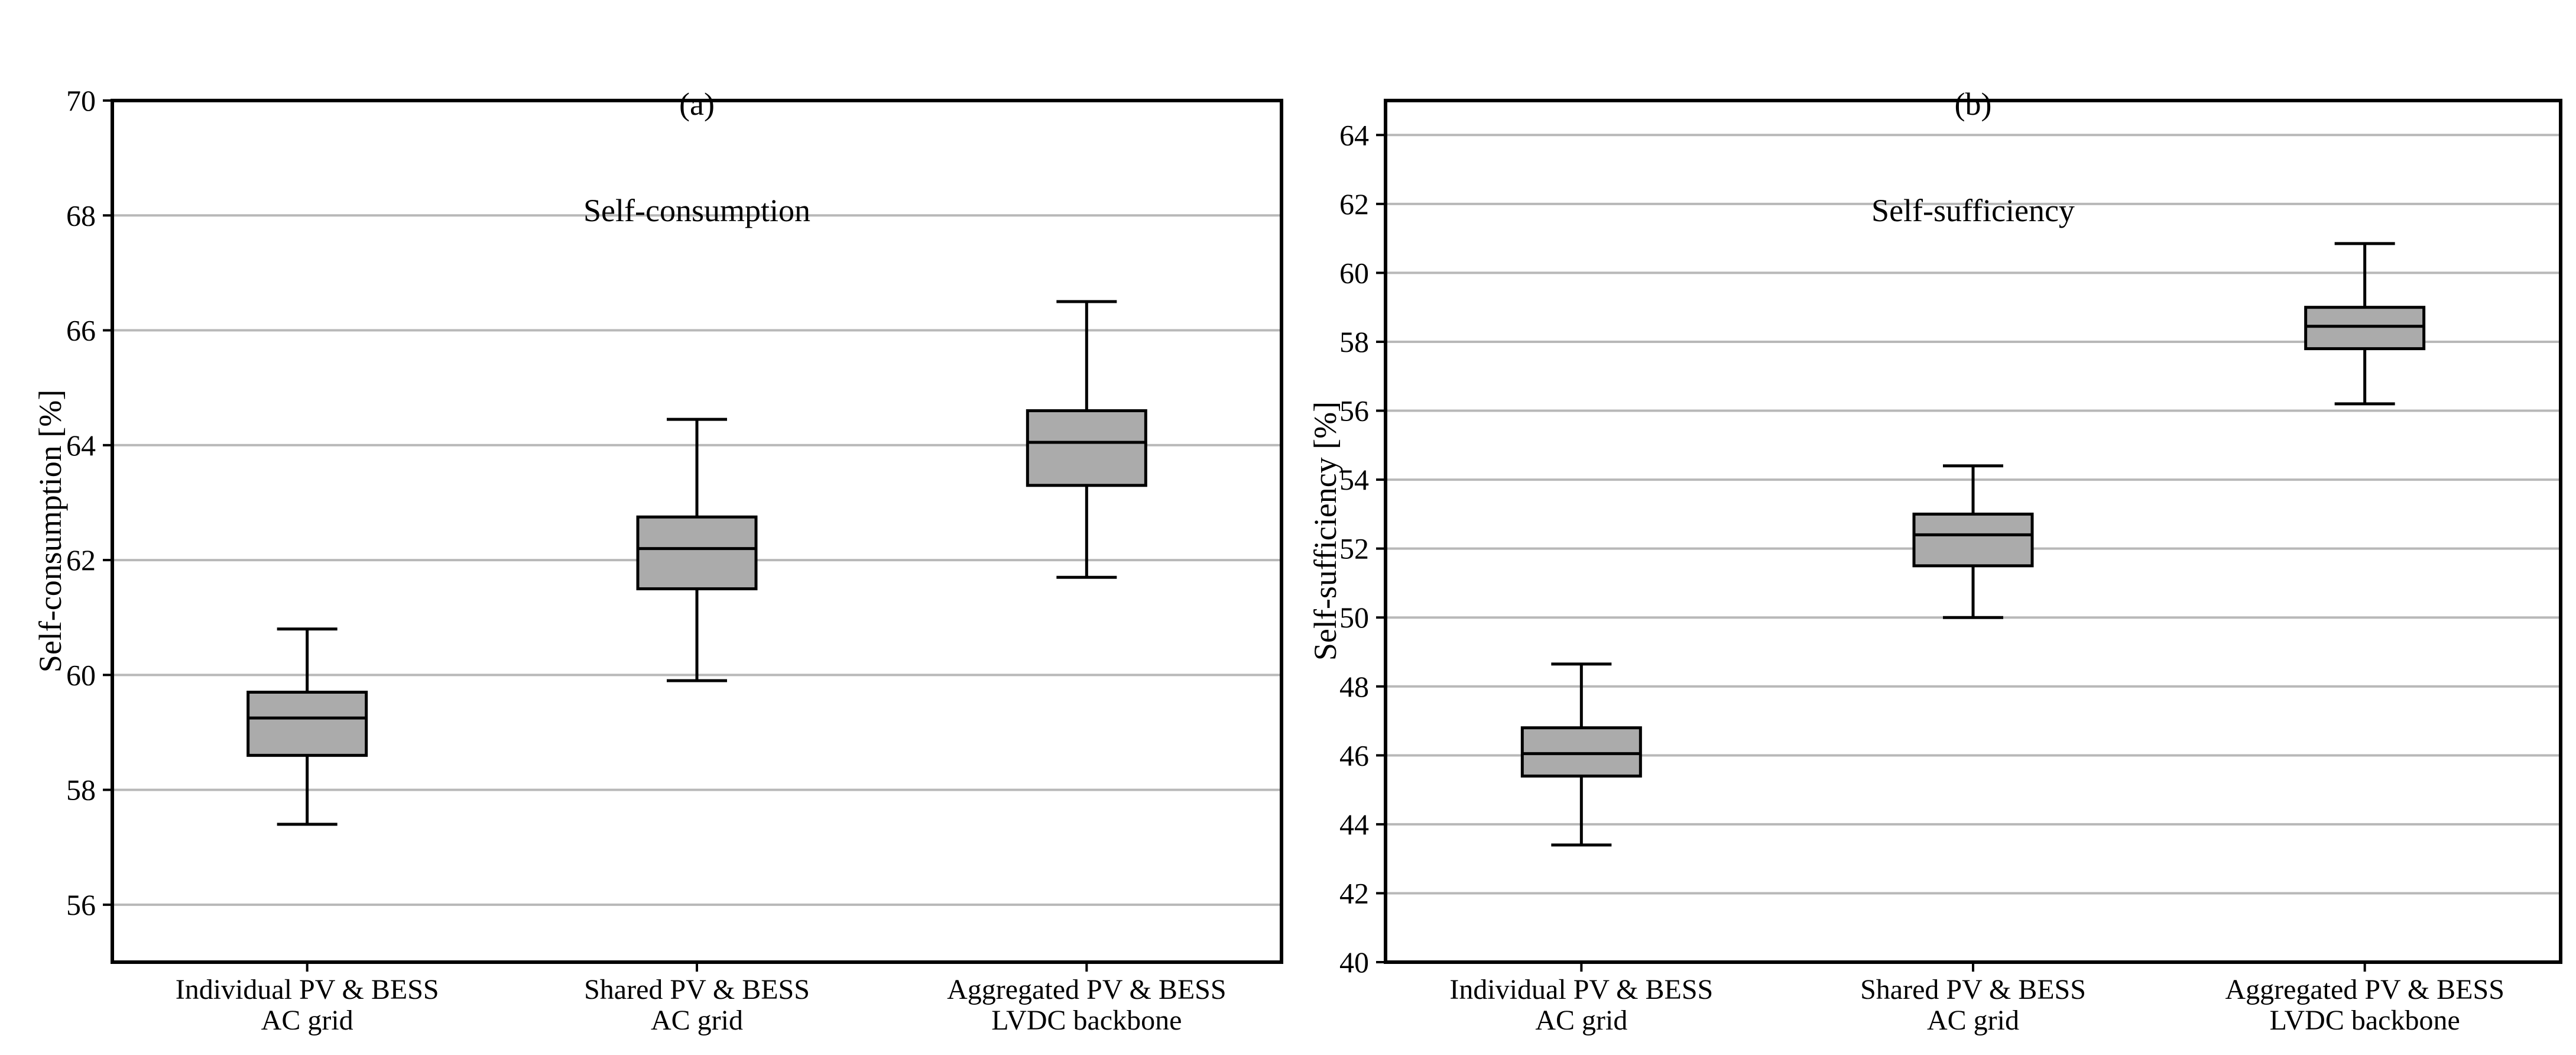 Image resolution: width=2576 pixels, height=1055 pixels. I want to click on panel-b-y-tick-label-40: 40, so click(1354, 962).